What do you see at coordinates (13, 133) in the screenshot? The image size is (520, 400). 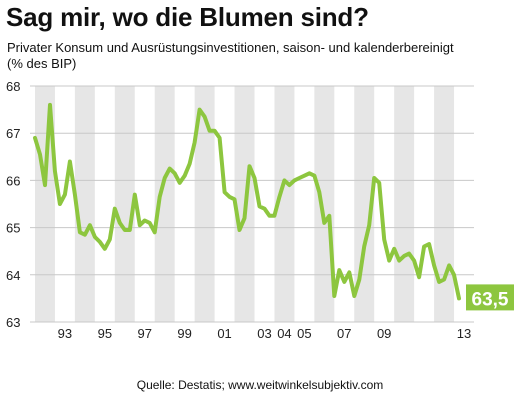 I see `y-tick-label: 67` at bounding box center [13, 133].